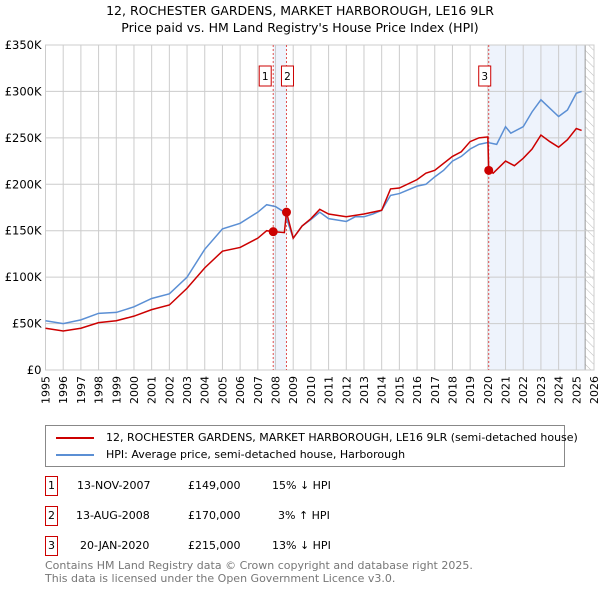 Image resolution: width=600 pixels, height=590 pixels. Describe the element at coordinates (51, 486) in the screenshot. I see `marker-badge: 1` at that location.